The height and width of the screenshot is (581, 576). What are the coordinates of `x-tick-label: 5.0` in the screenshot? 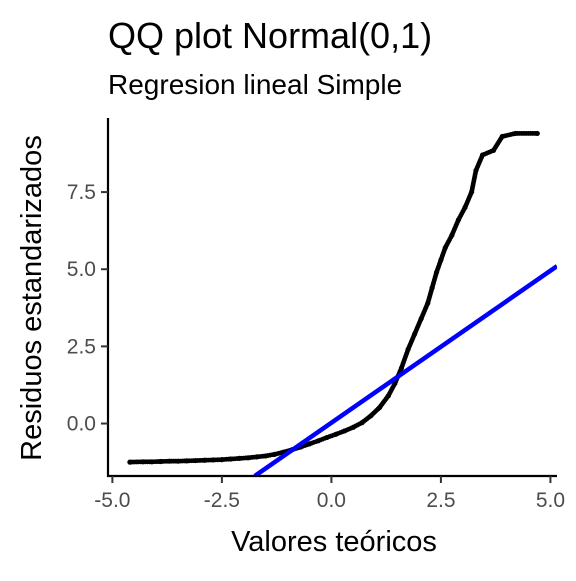 It's located at (550, 500).